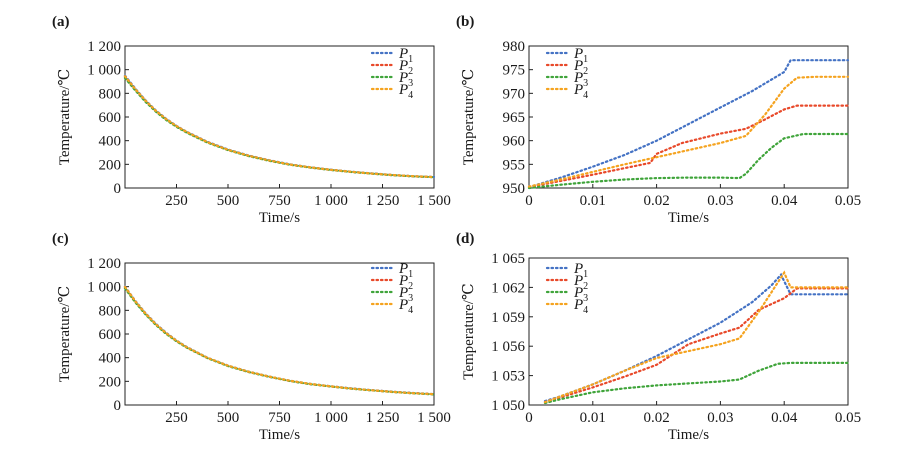 This screenshot has width=906, height=460. I want to click on y-tick-label: 975, so click(514, 71).